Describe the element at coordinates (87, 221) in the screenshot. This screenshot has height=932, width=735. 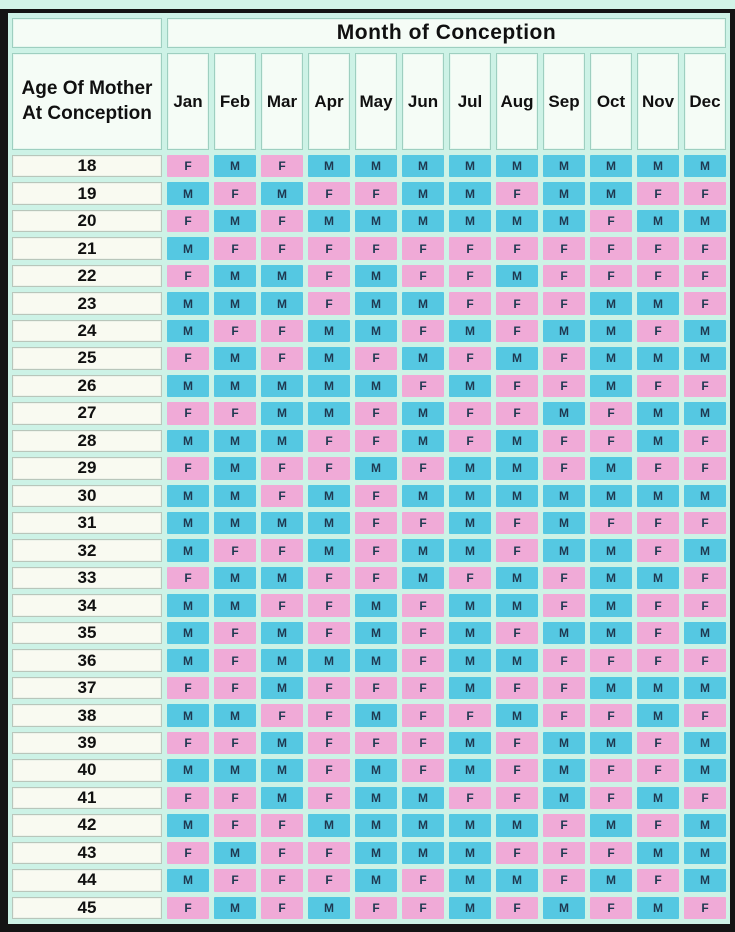
I see `age-cell: 20` at that location.